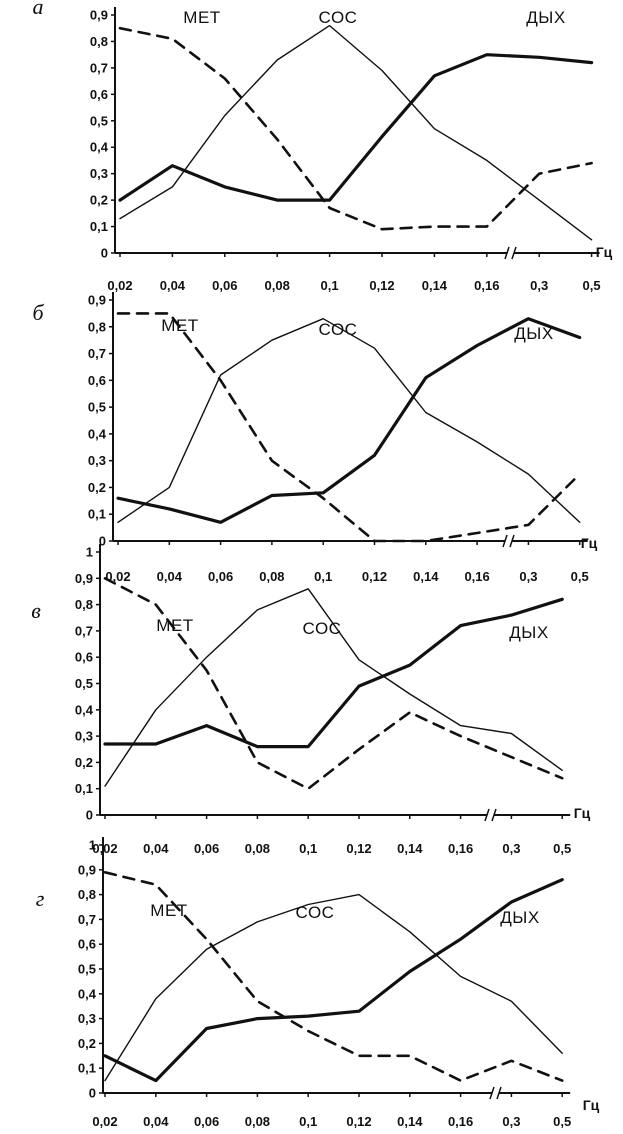 The image size is (623, 1134). Describe the element at coordinates (173, 285) in the screenshot. I see `x-tick-label: 0,04` at that location.